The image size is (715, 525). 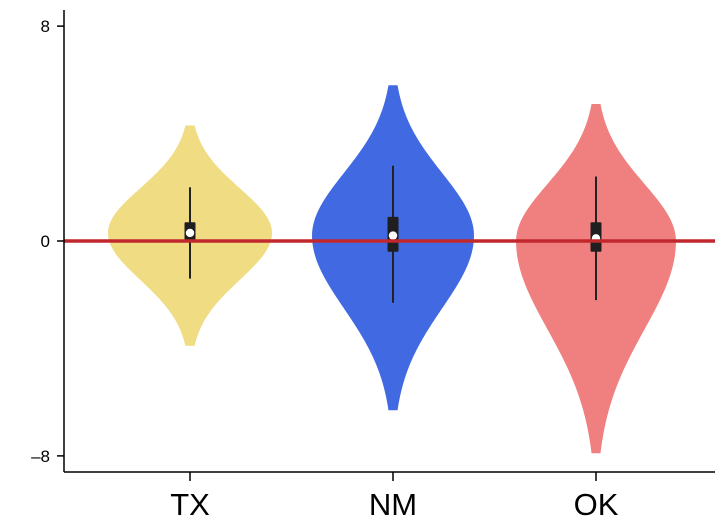 What do you see at coordinates (393, 248) in the screenshot?
I see `violin-nm` at bounding box center [393, 248].